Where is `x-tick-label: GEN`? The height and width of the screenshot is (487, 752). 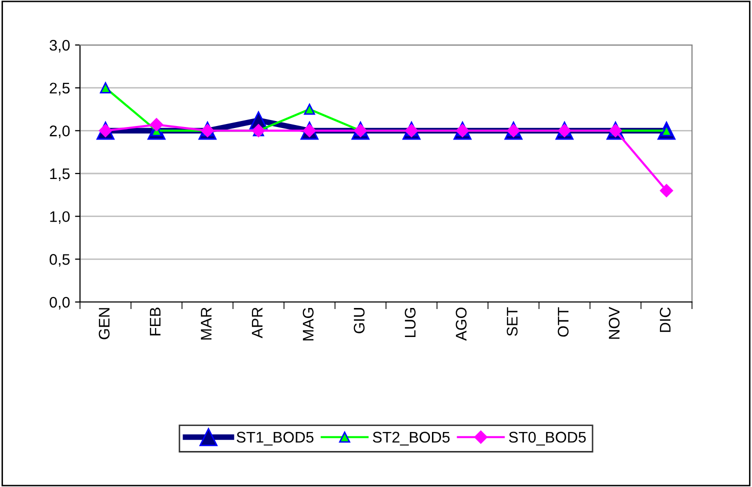 x-tick-label: GEN is located at coordinates (104, 324).